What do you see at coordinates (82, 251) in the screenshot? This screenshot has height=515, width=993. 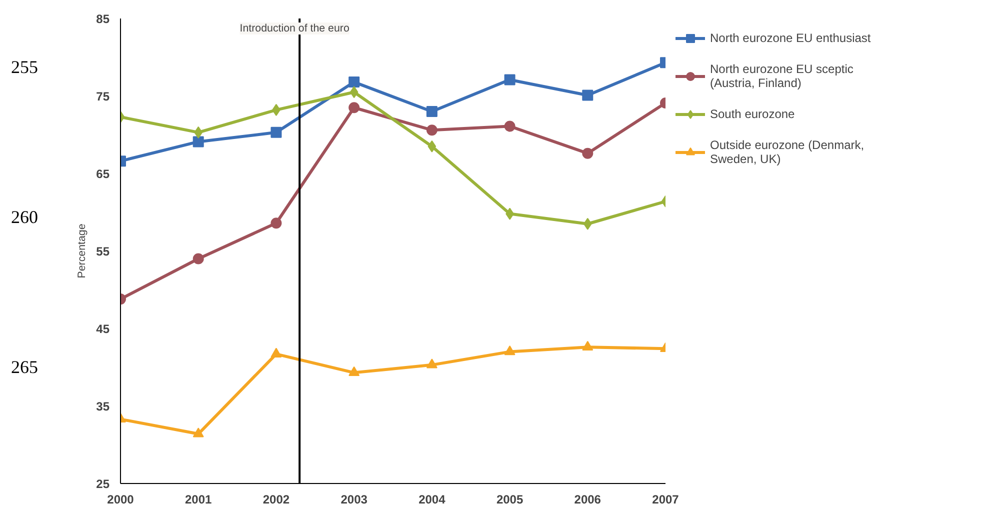 I see `y-axis-title: Percentage` at bounding box center [82, 251].